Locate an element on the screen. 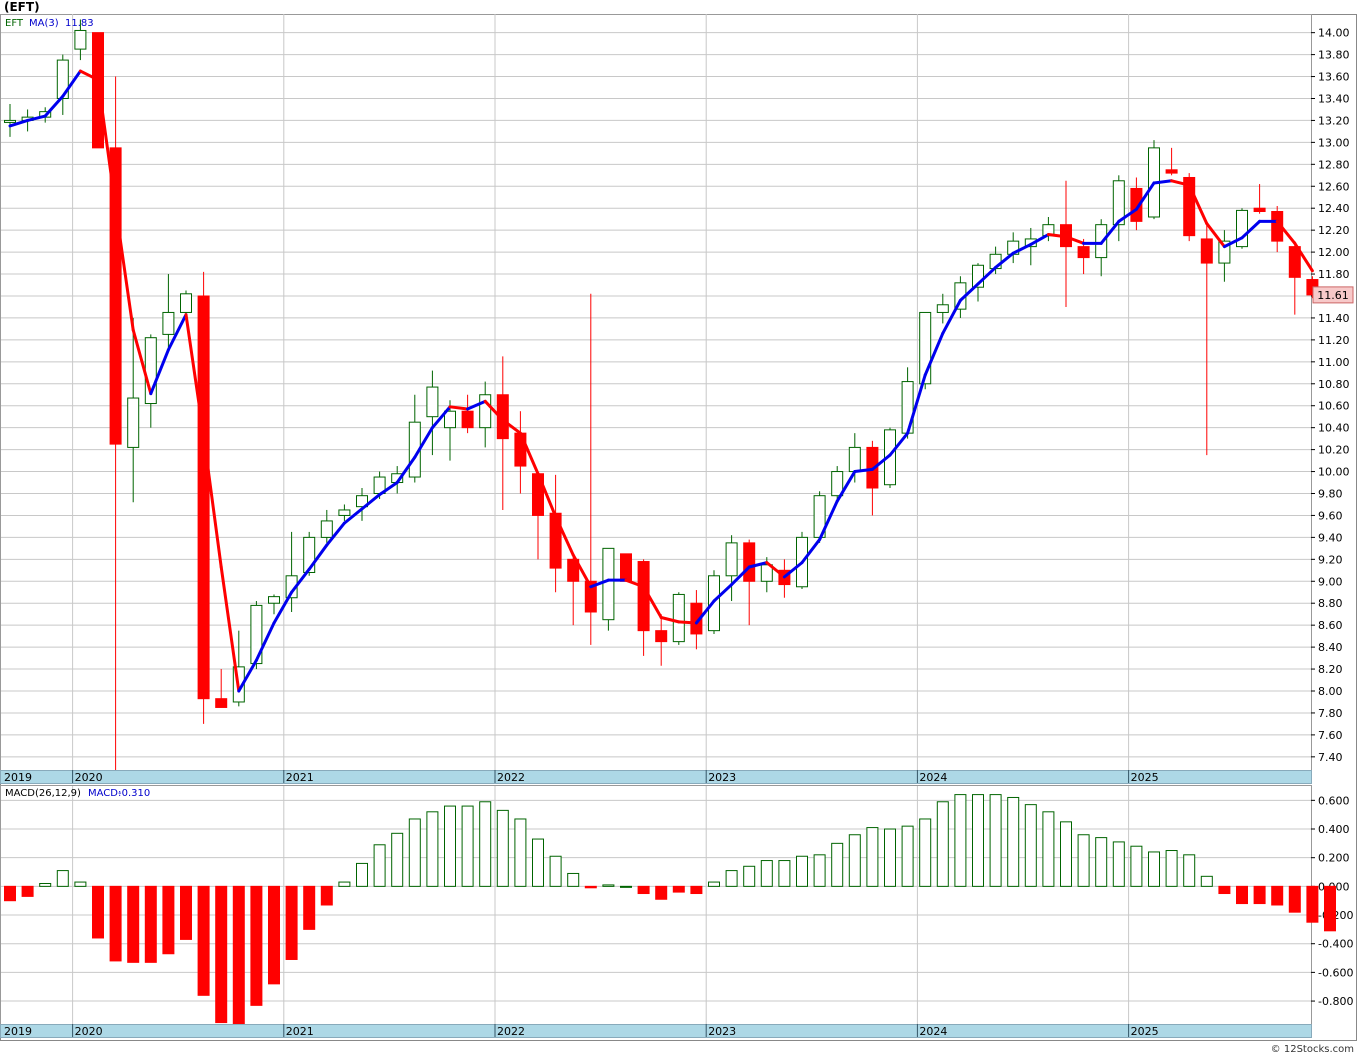 This screenshot has height=1056, width=1360. macd-legend-value: -0.310 is located at coordinates (134, 793).